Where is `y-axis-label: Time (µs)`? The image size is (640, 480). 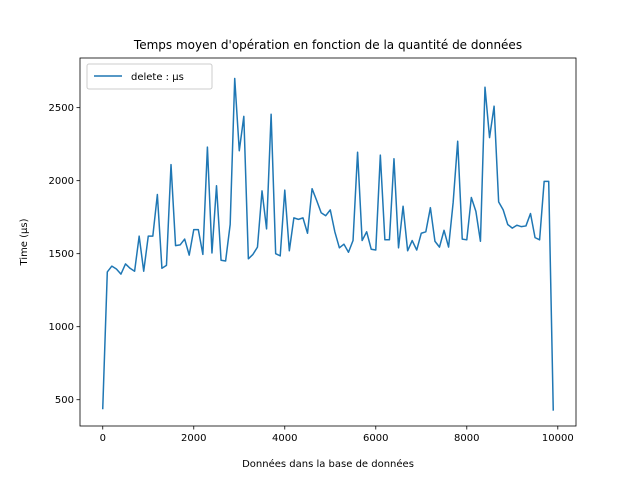
y-axis-label: Time (µs) is located at coordinates (24, 242).